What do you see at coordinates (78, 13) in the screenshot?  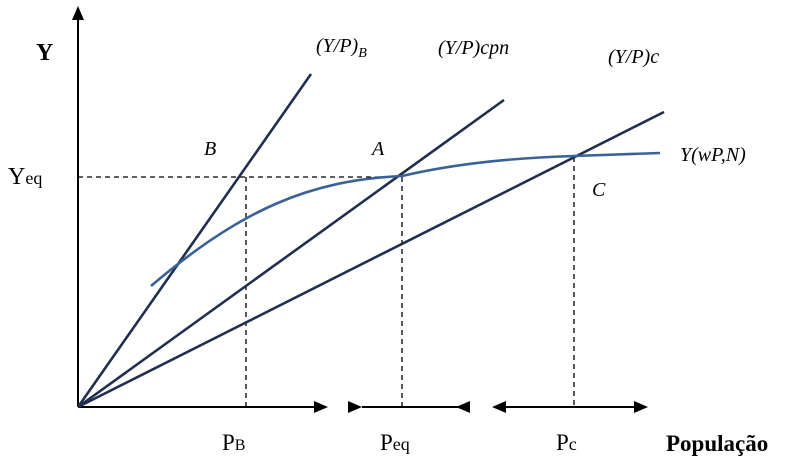 I see `y-axis-arrow-icon` at bounding box center [78, 13].